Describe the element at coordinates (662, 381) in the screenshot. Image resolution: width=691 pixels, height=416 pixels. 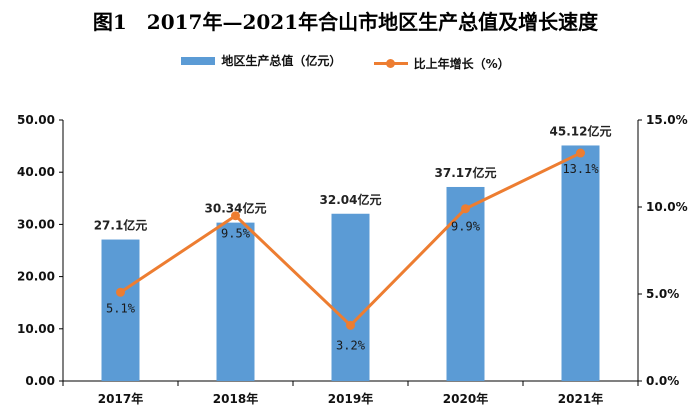
I see `y-right-tick-label: 0.0%` at that location.